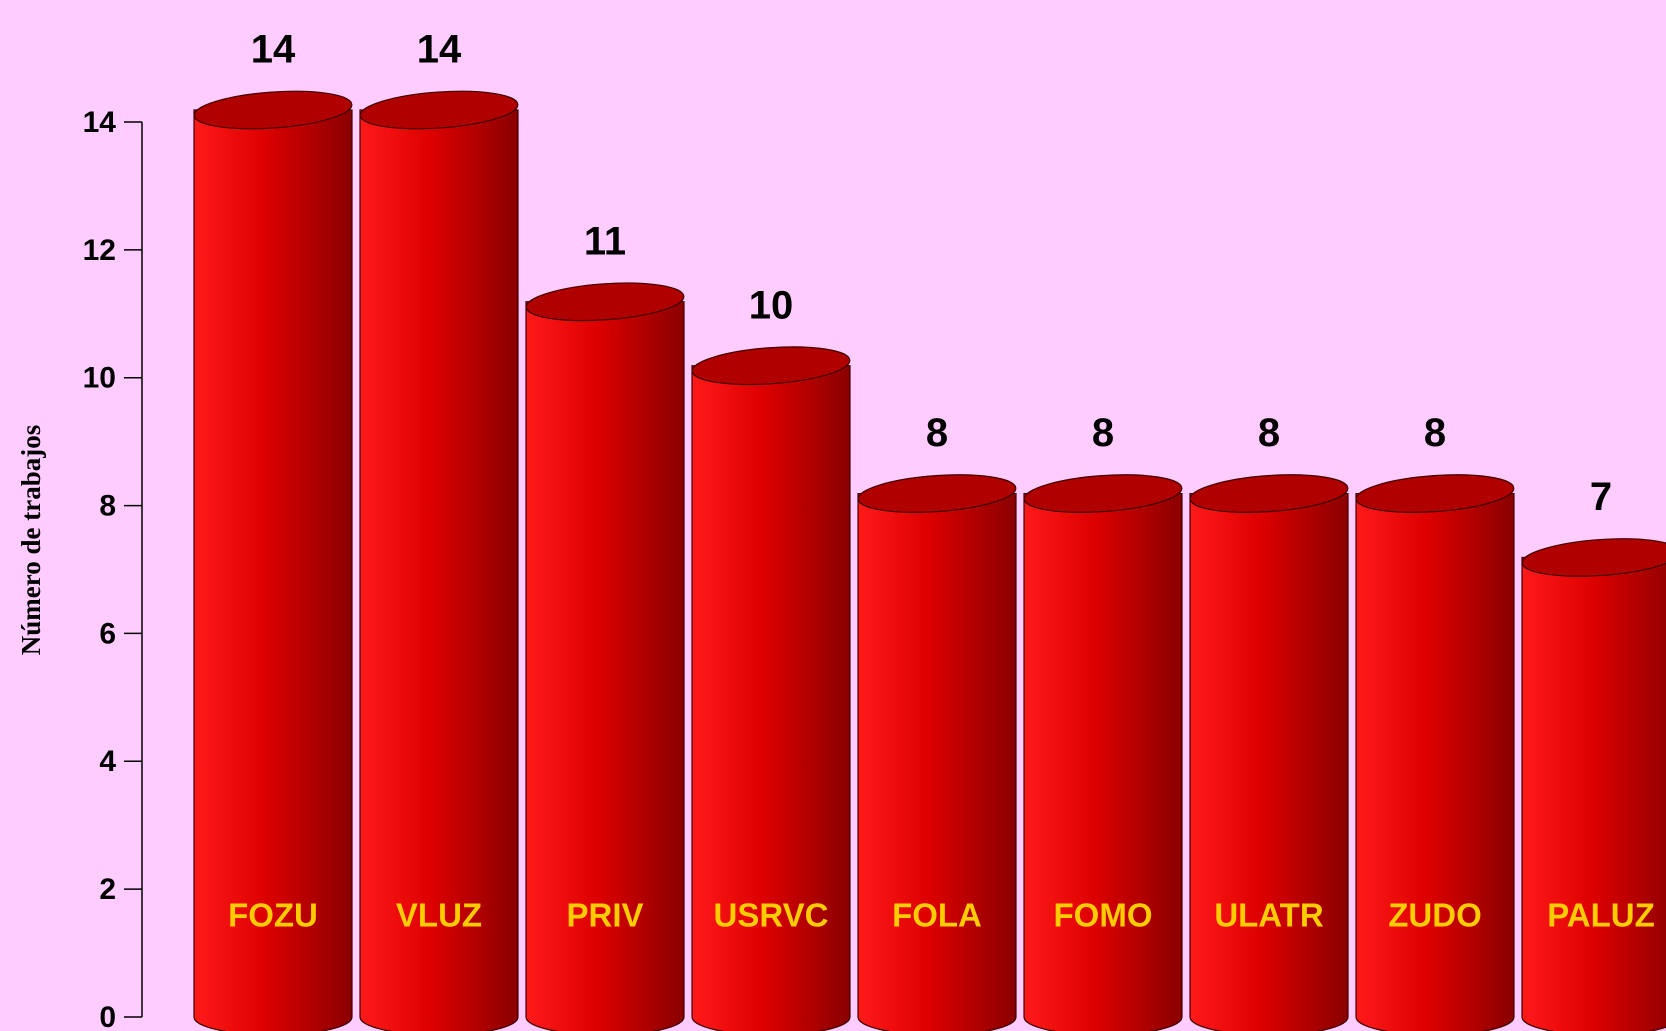 The image size is (1666, 1031). What do you see at coordinates (99, 250) in the screenshot?
I see `y-tick-label: 12` at bounding box center [99, 250].